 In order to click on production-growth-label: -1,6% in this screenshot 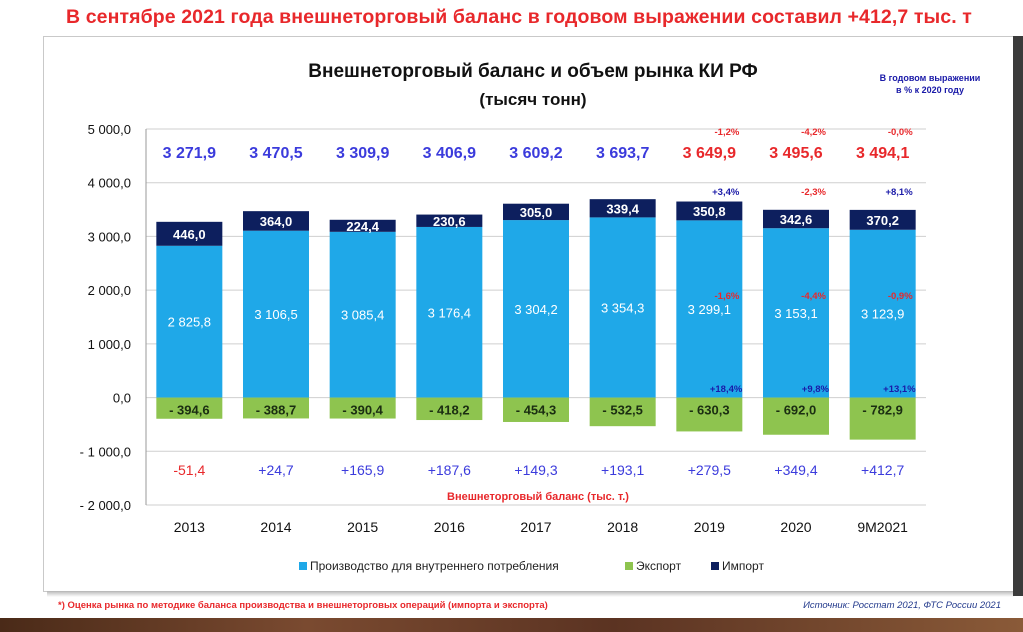, I will do `click(727, 296)`.